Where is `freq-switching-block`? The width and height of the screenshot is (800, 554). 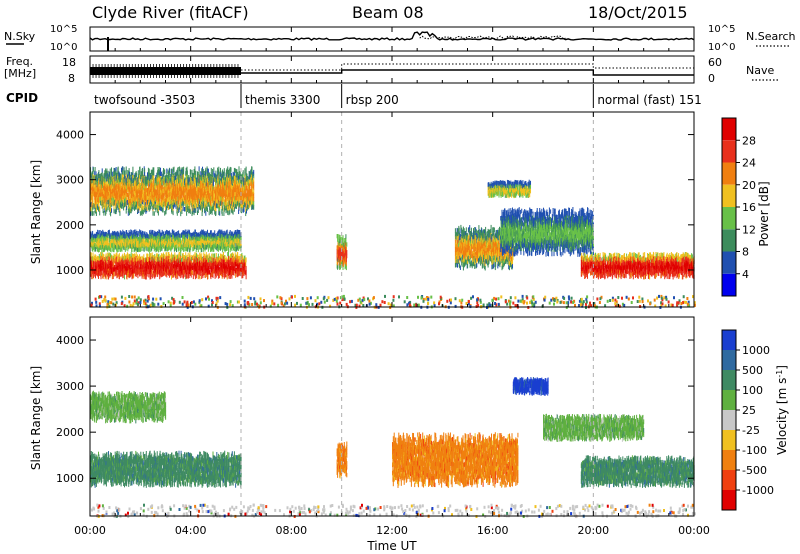 freq-switching-block is located at coordinates (165, 71).